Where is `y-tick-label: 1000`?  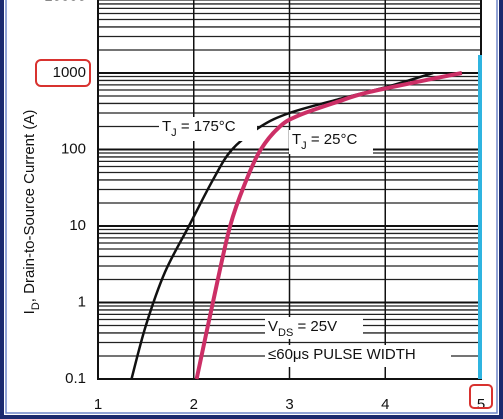
y-tick-label: 1000 is located at coordinates (69, 72).